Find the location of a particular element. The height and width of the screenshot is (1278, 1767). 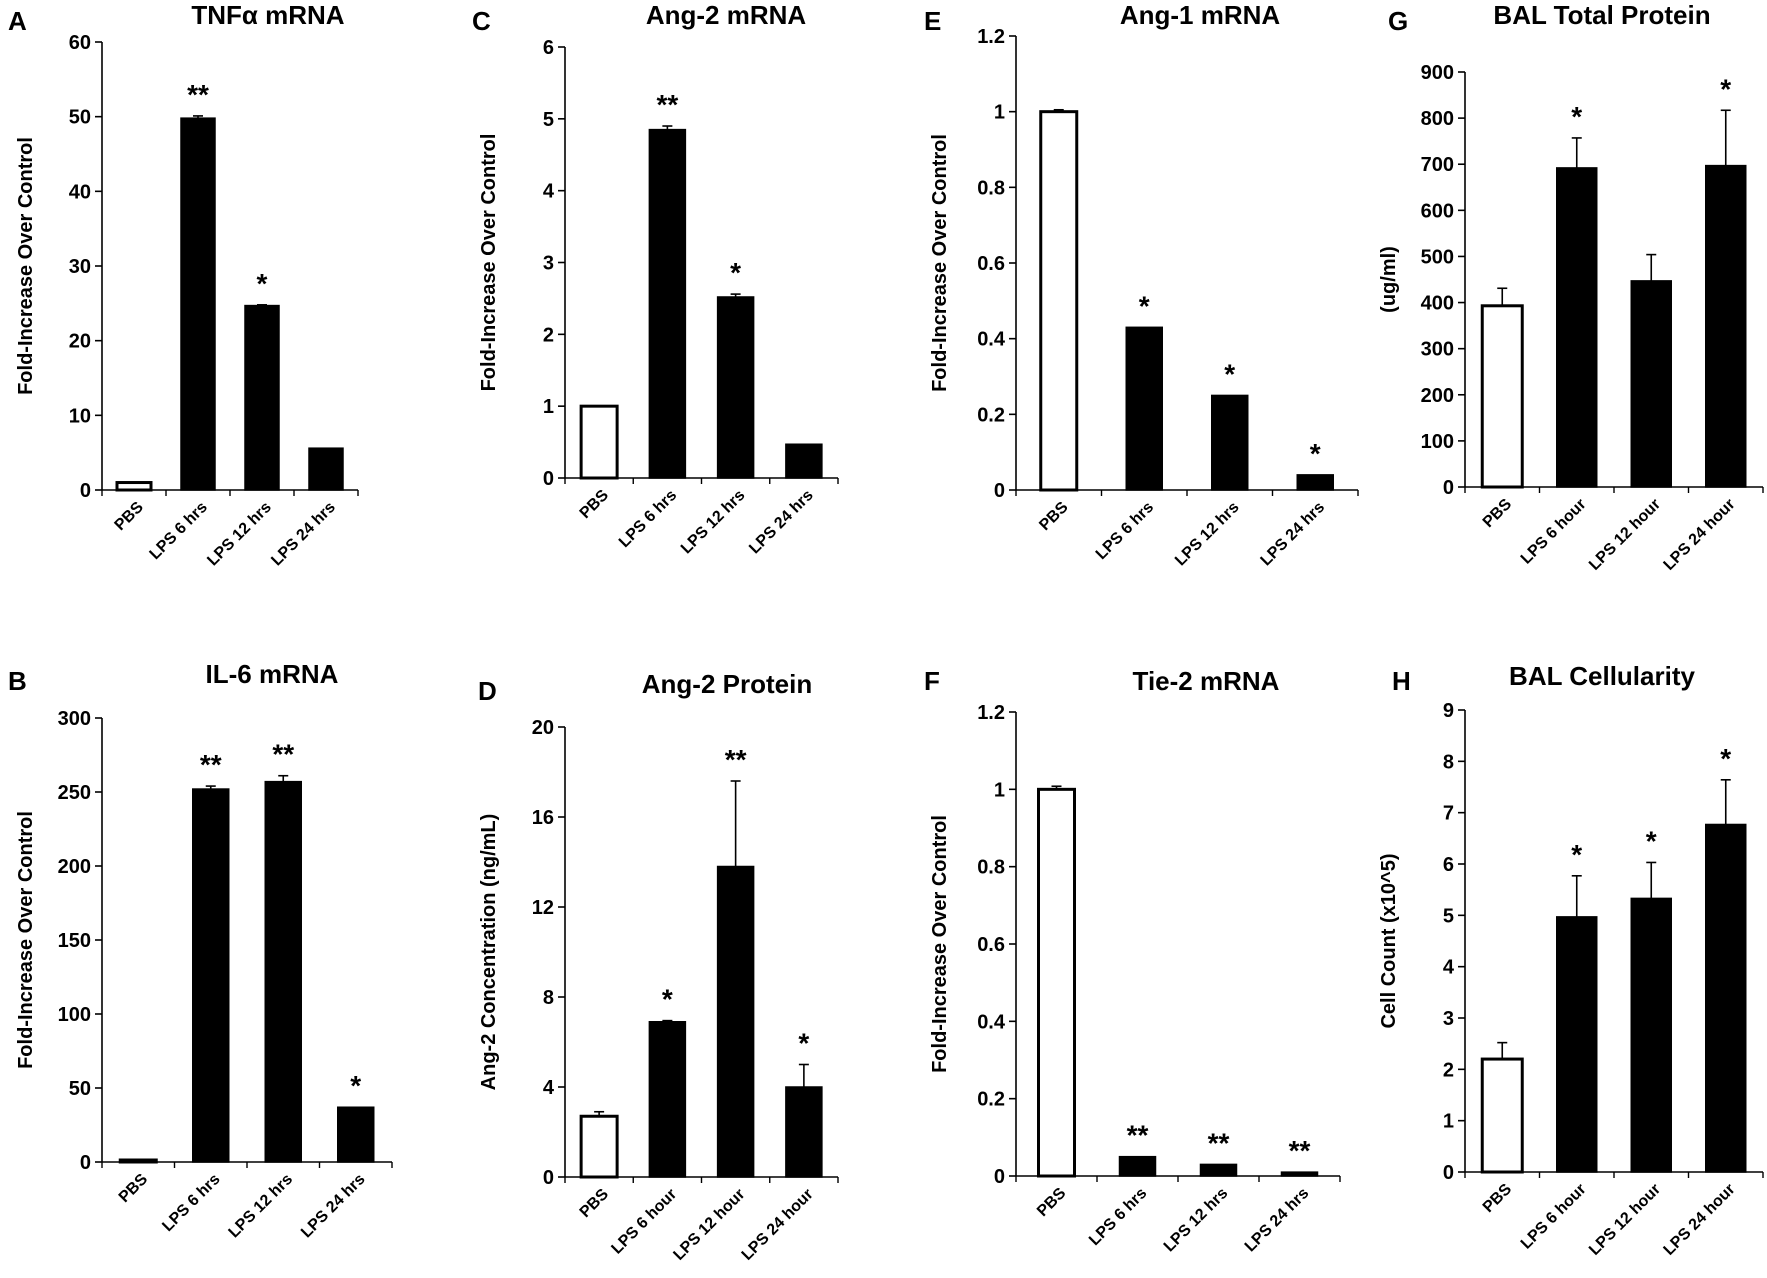

chart-title: BAL Cellularity is located at coordinates (1602, 676).